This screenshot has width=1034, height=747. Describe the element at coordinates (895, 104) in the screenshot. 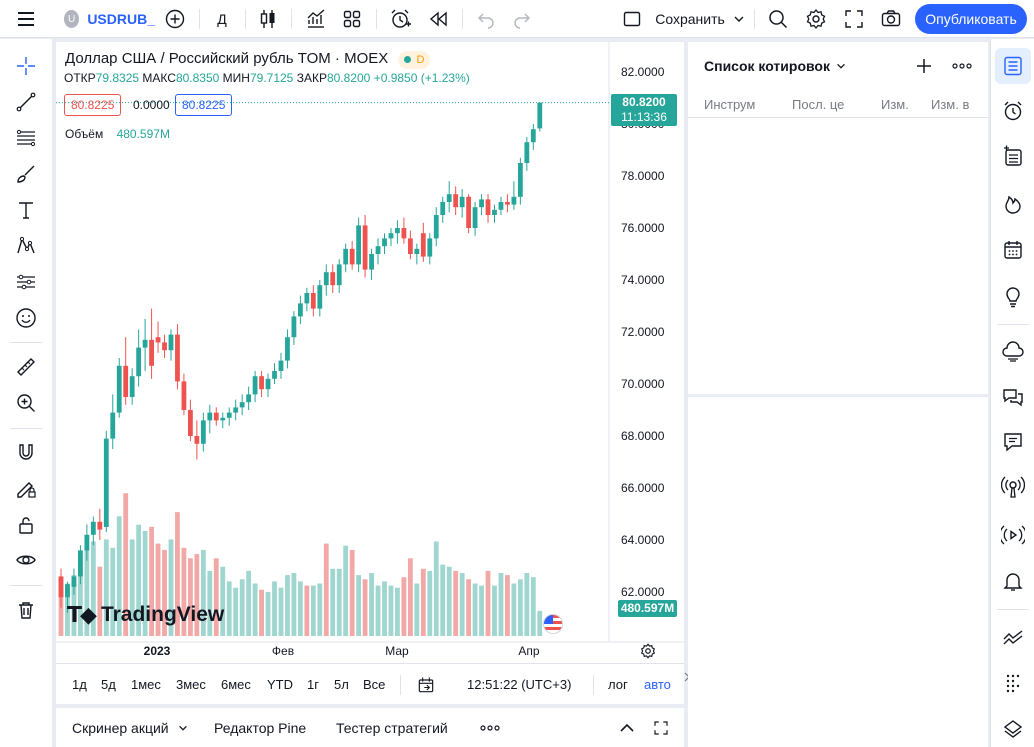

I see `column-change: Изм.` at that location.